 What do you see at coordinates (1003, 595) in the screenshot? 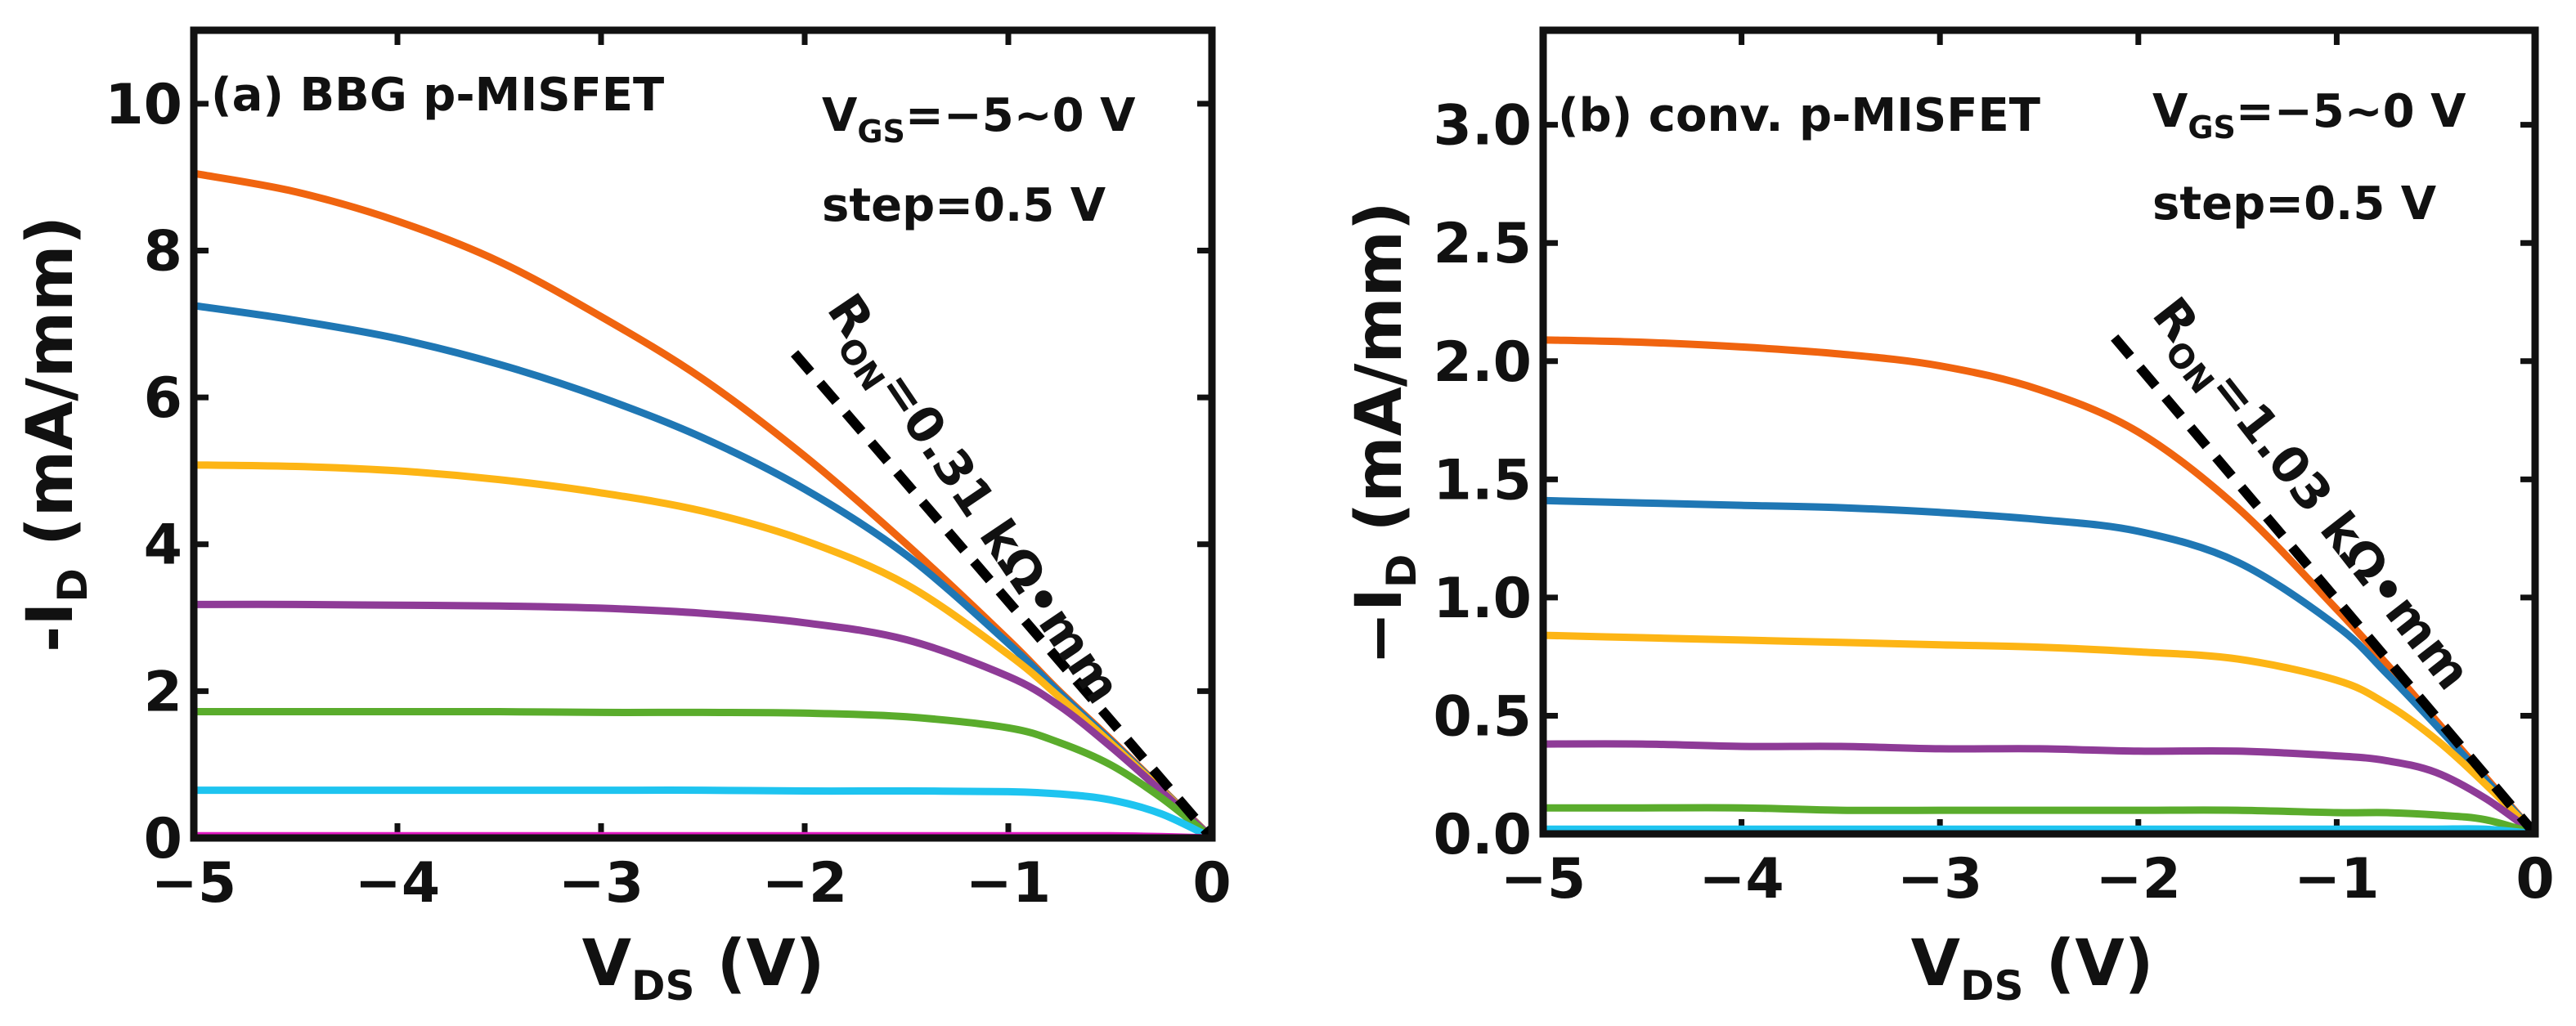
I see `panel-a-ron-line` at bounding box center [1003, 595].